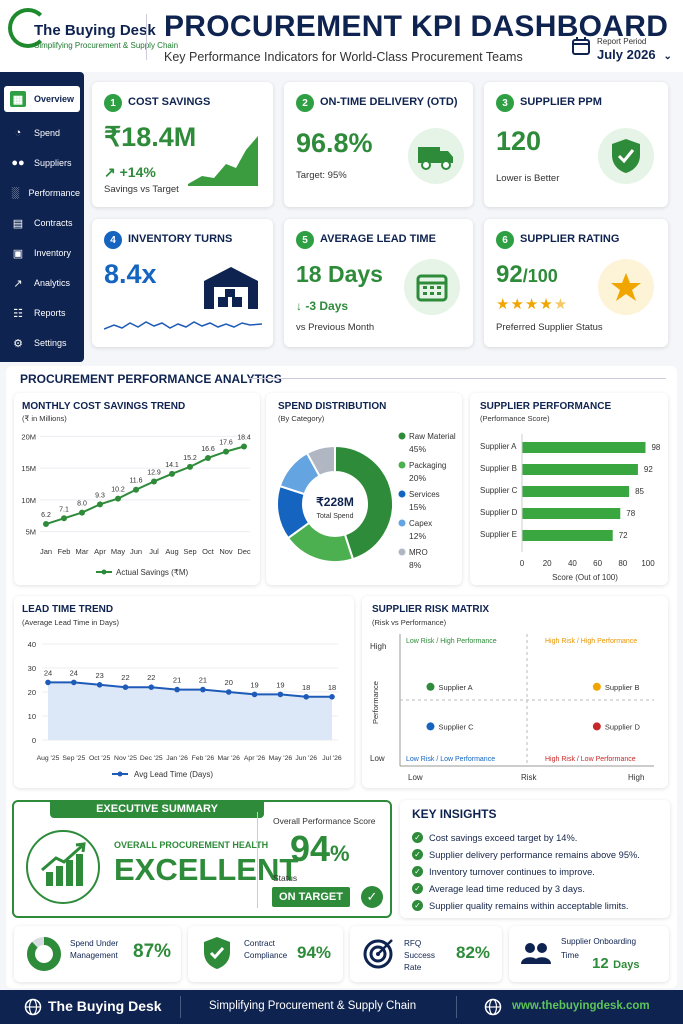 The height and width of the screenshot is (1024, 683). What do you see at coordinates (53, 253) in the screenshot?
I see `sidebar-item-label: Inventory` at bounding box center [53, 253].